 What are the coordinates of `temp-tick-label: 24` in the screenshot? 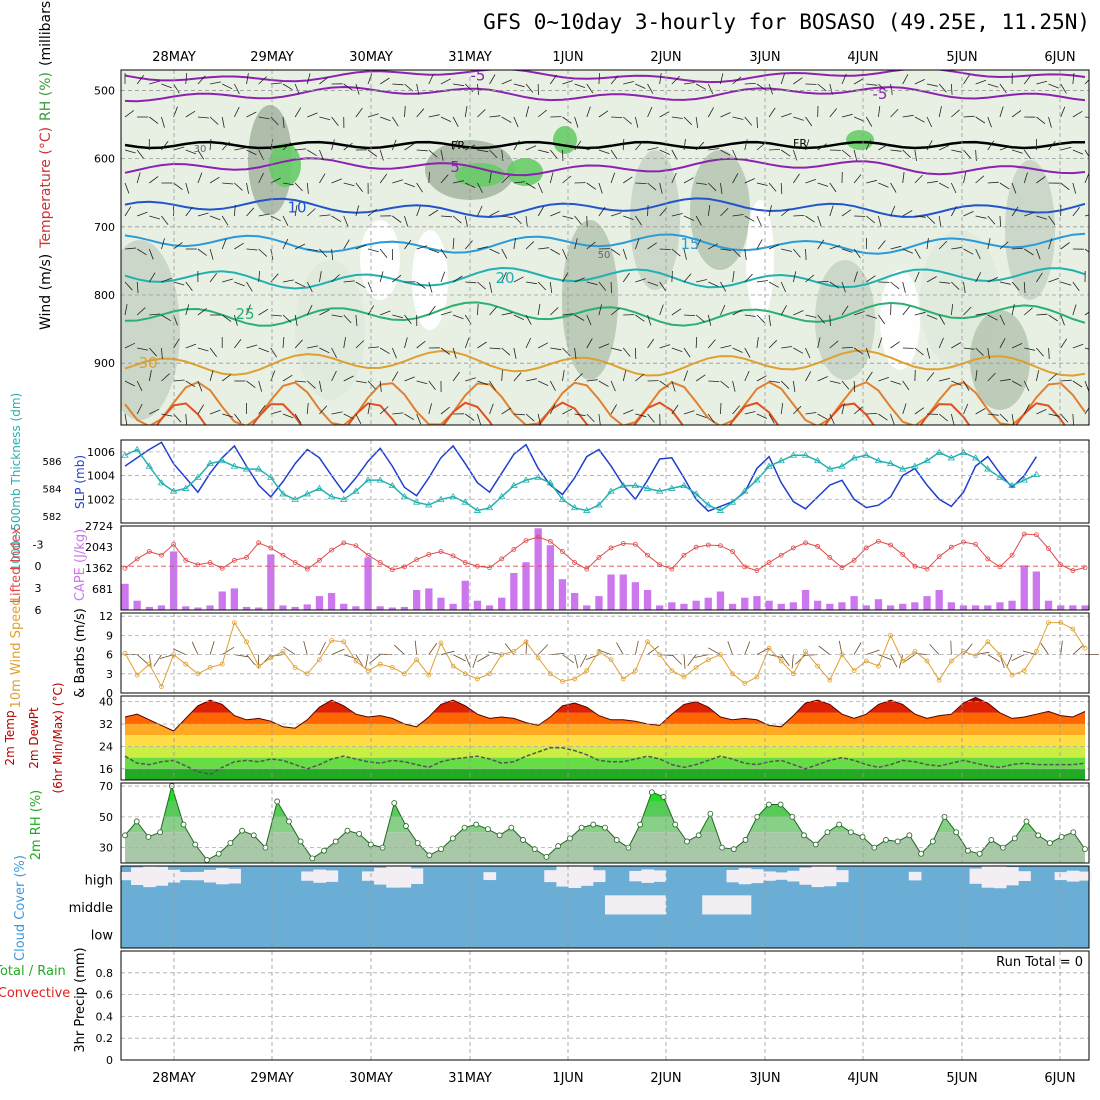 It's located at (106, 746).